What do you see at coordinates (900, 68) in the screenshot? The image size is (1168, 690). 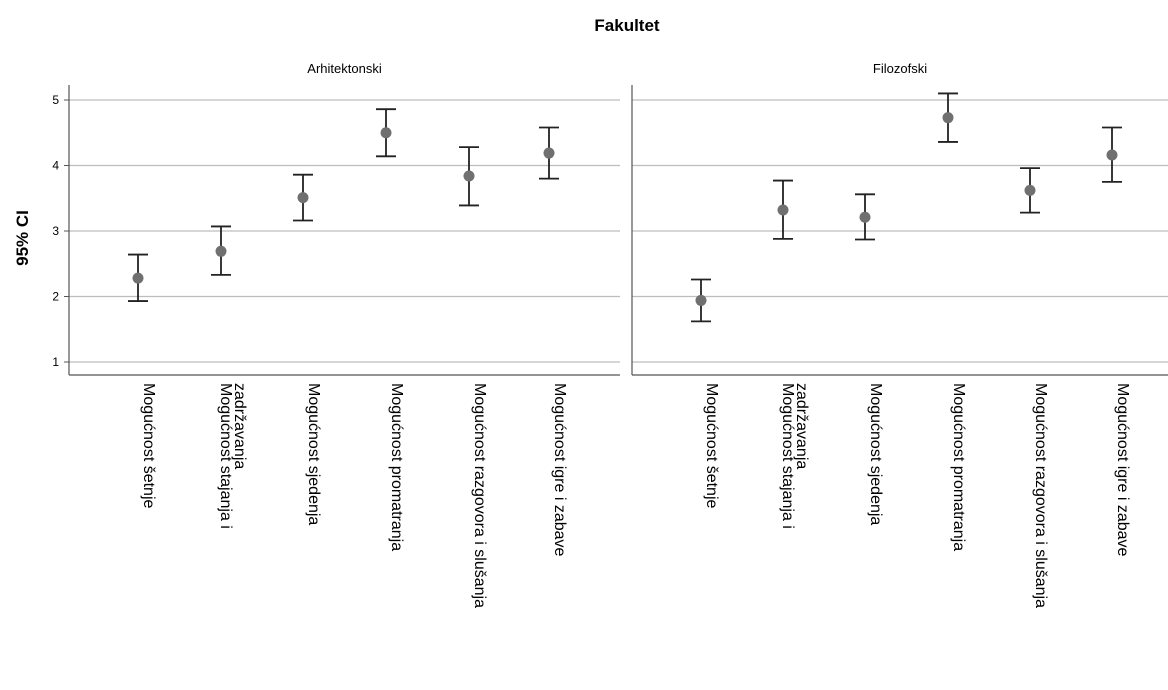 I see `panel-title: Filozofski` at bounding box center [900, 68].